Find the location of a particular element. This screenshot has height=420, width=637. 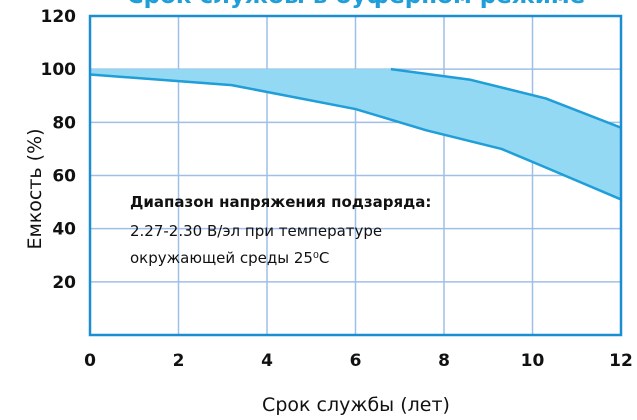

x-tick-label: 10 is located at coordinates (533, 361).